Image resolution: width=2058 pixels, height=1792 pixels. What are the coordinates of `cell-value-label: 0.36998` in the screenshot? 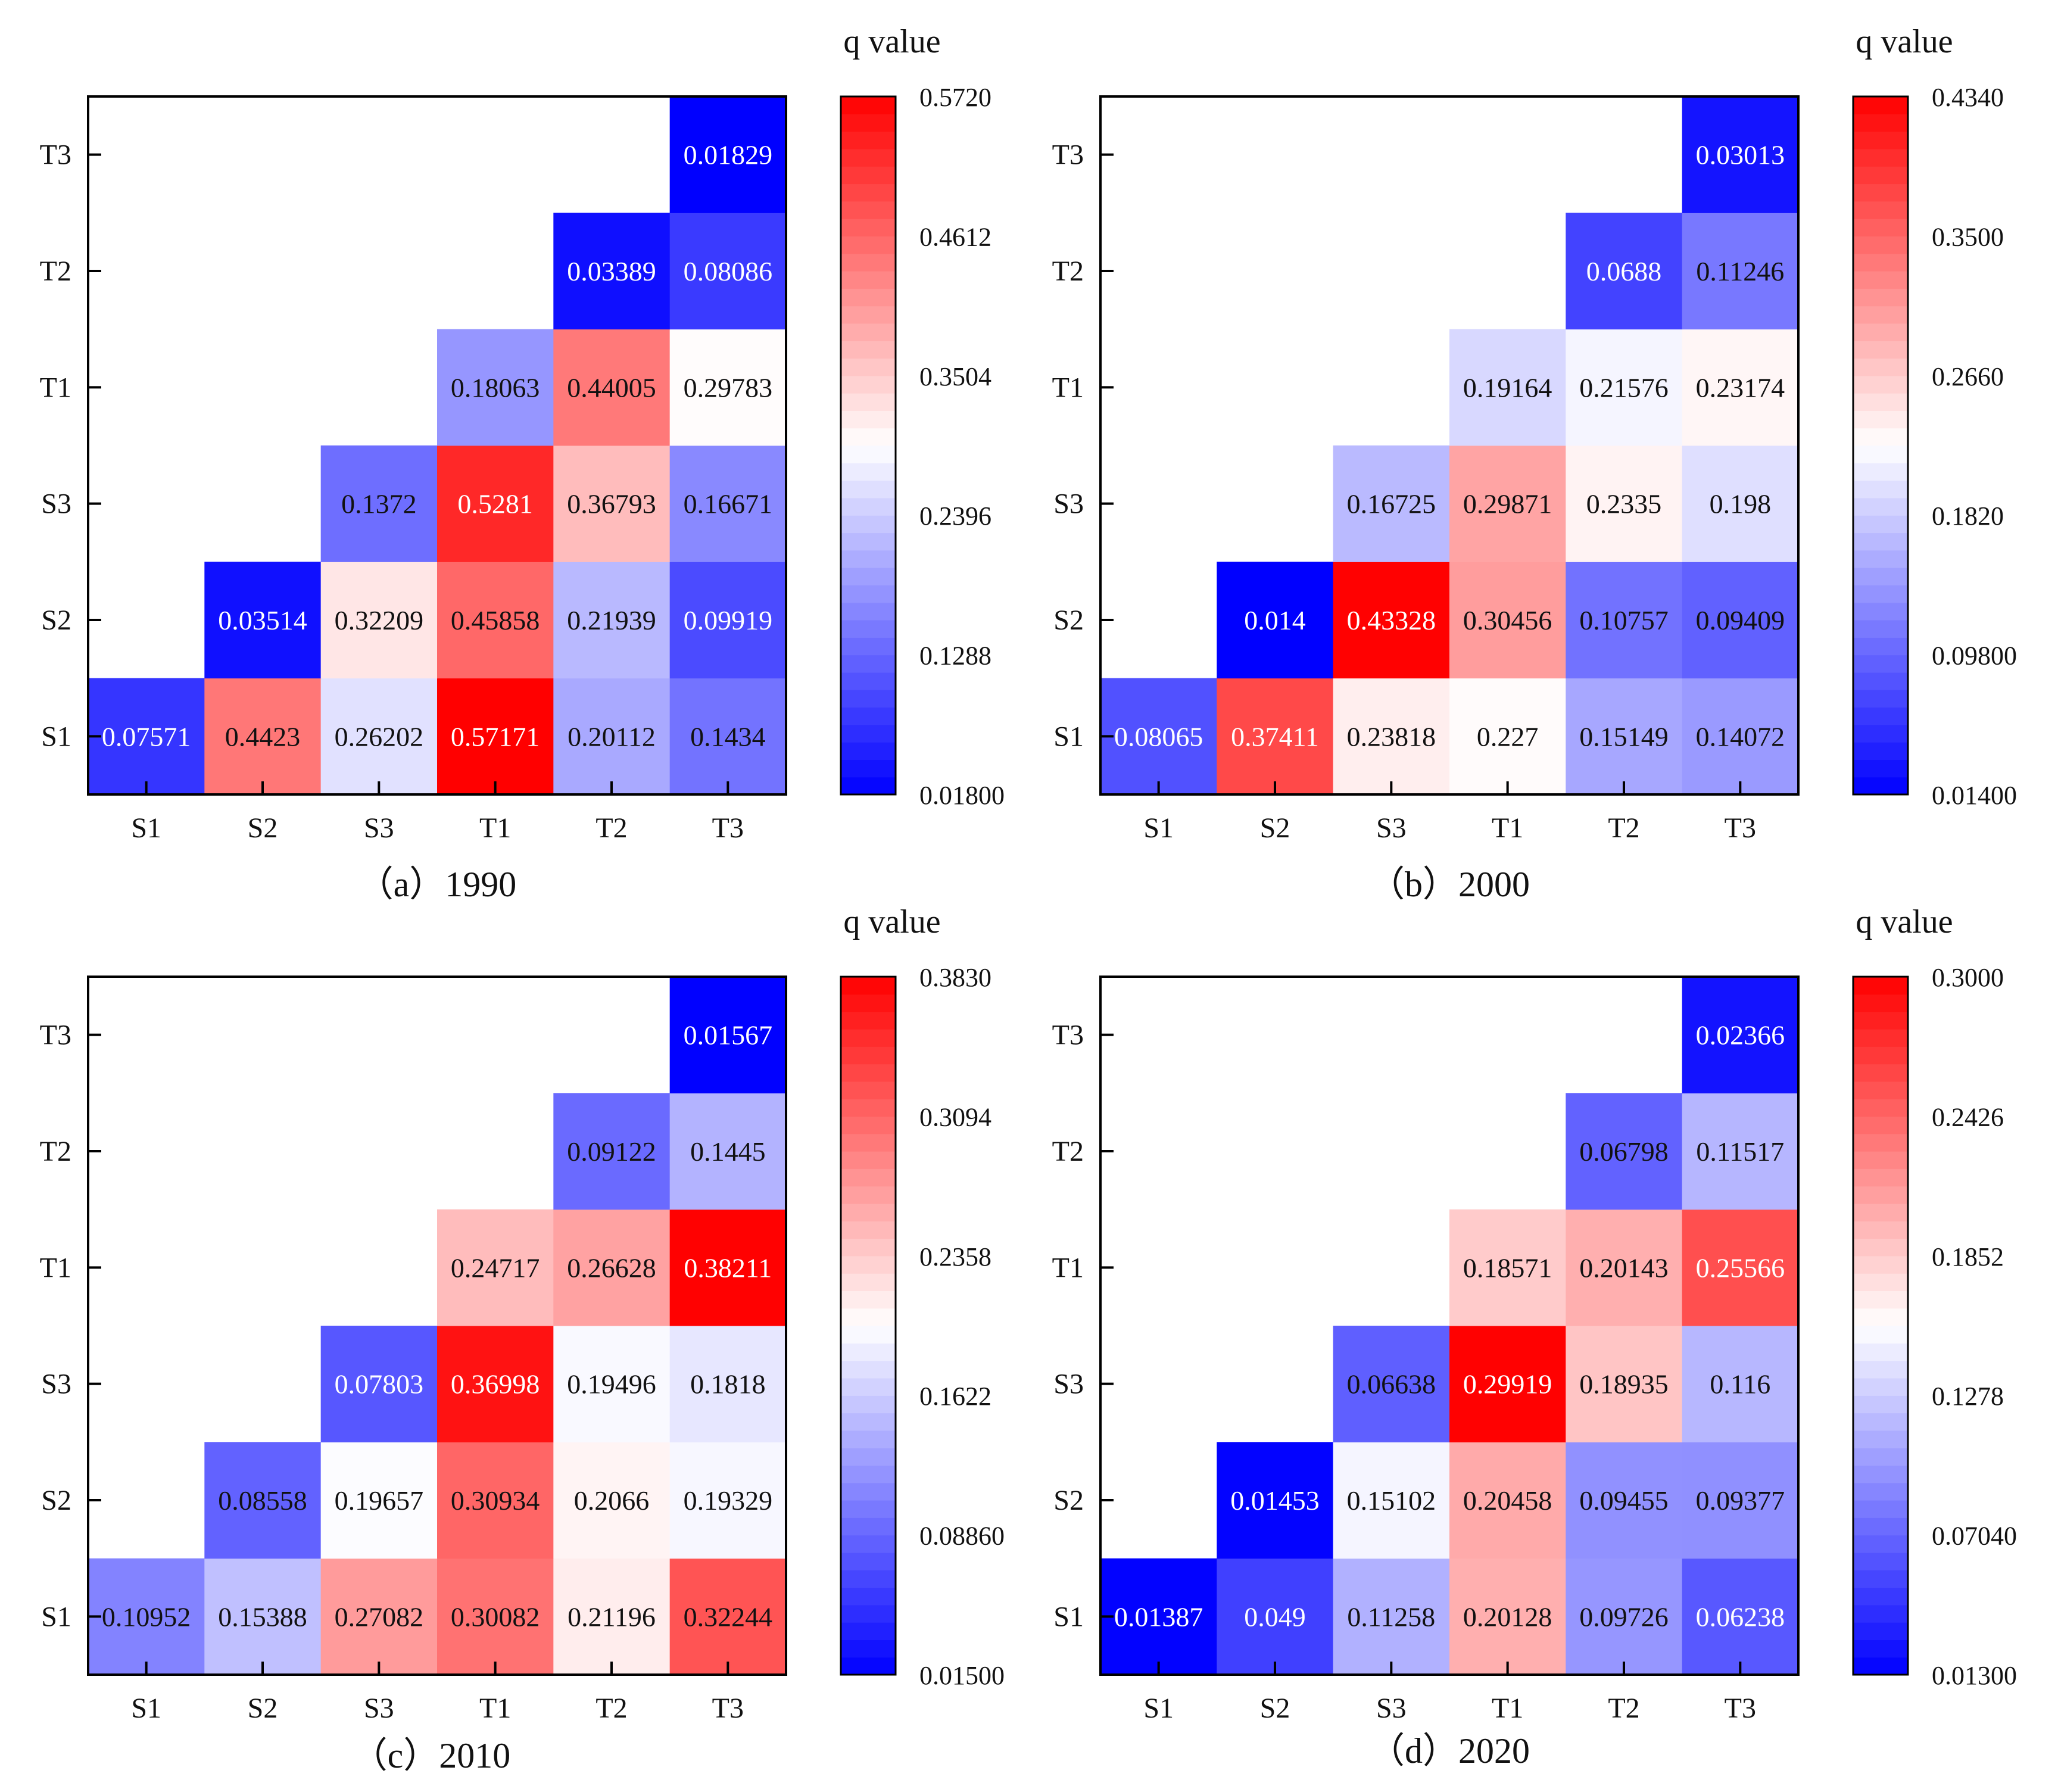 It's located at (496, 1384).